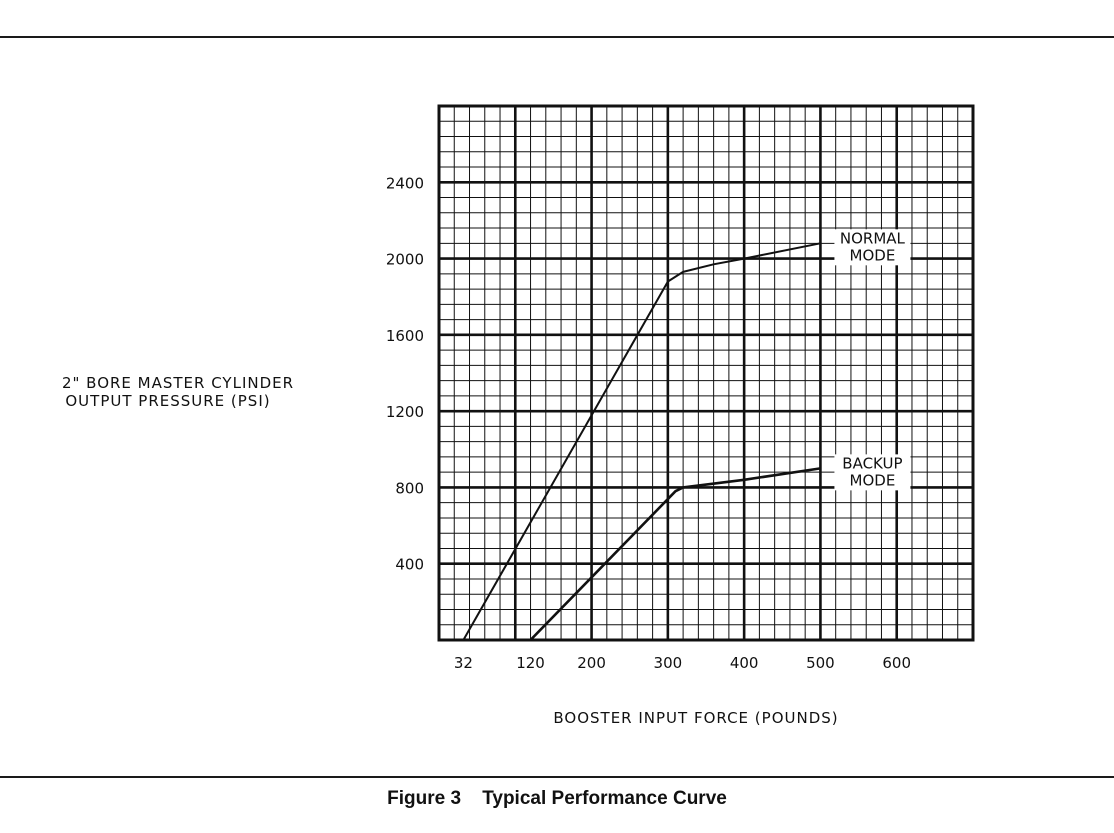 The image size is (1114, 833). Describe the element at coordinates (604, 798) in the screenshot. I see `figure-title: Typical Performance Curve` at that location.